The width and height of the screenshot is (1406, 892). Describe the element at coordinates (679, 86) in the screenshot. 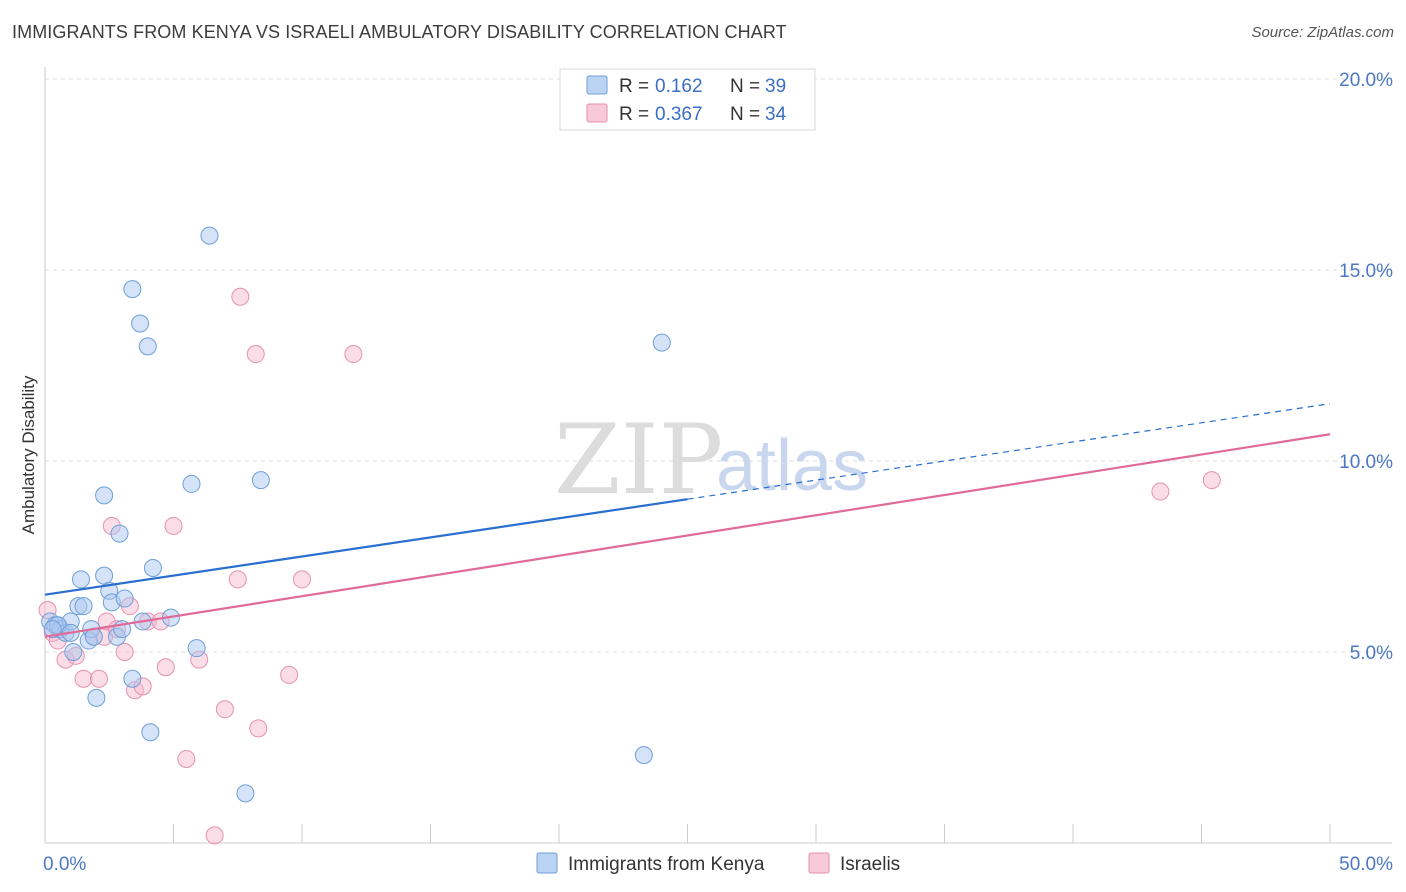

I see `legend-r-value-kenya: 0.162` at that location.